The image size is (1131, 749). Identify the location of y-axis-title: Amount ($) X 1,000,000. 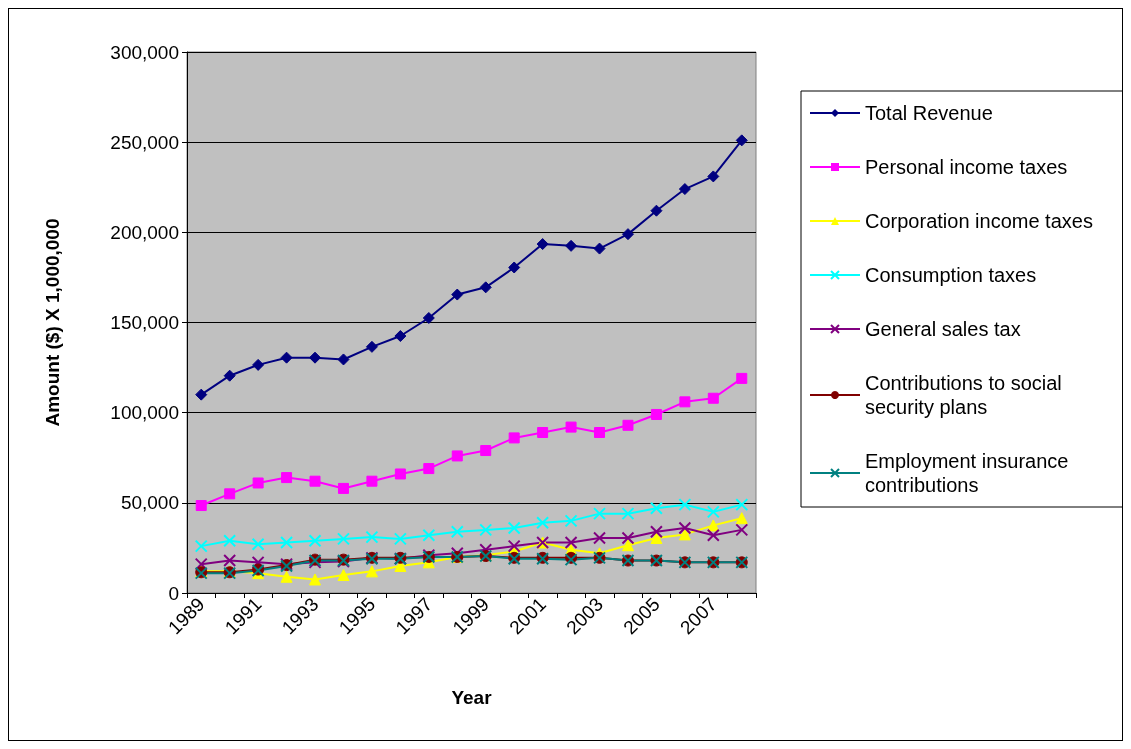
(52, 322).